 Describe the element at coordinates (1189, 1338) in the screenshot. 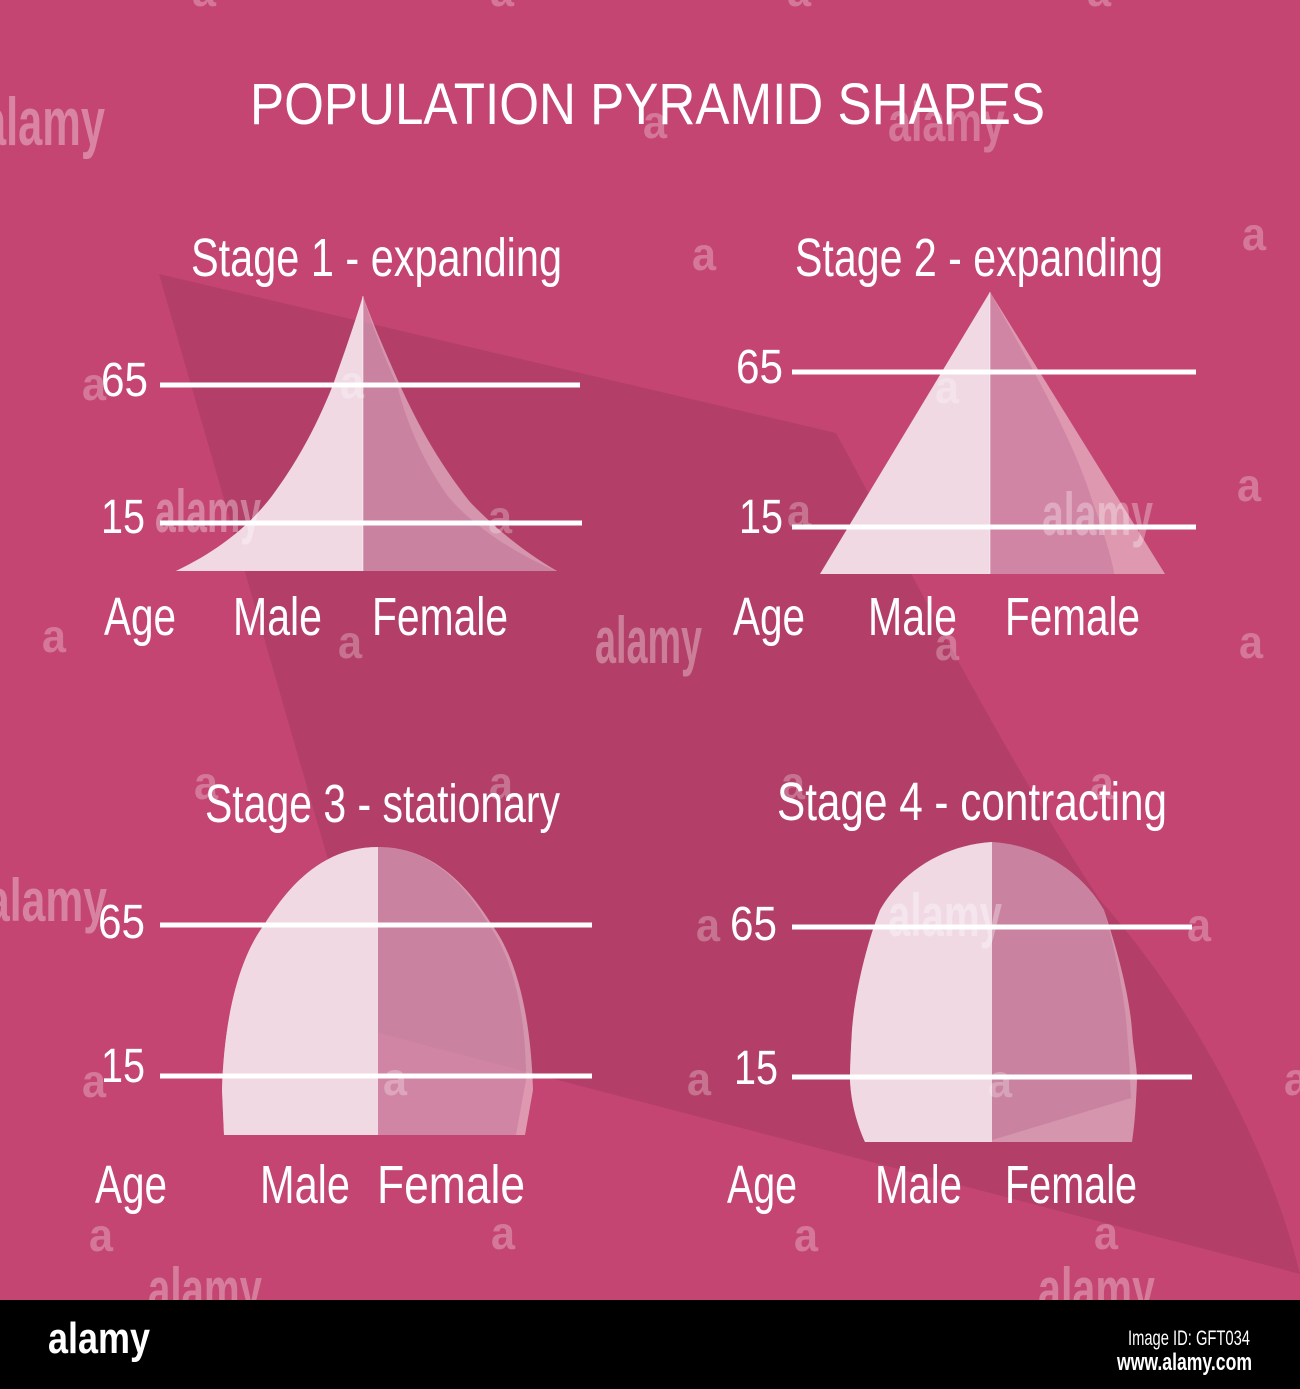

I see `svg-text: Image ID: GFT034` at that location.